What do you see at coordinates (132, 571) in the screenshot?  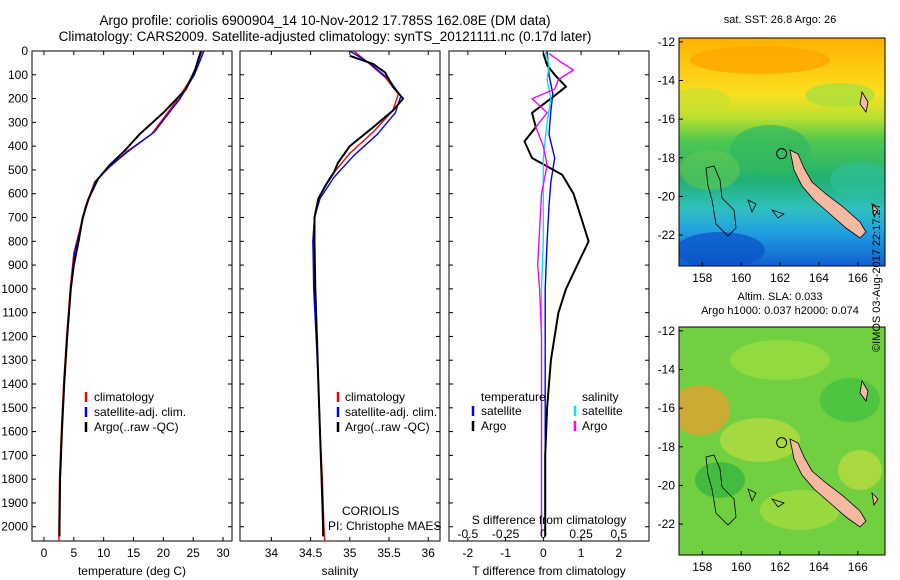 I see `temperature-xlabel: temperature (deg C)` at bounding box center [132, 571].